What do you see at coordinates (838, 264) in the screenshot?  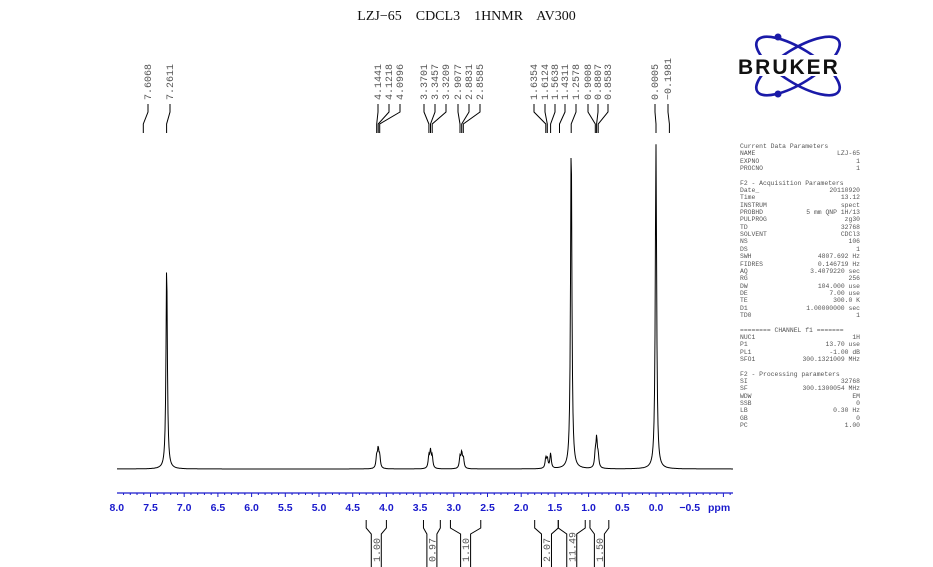 I see `param-value: 0.146719 Hz` at bounding box center [838, 264].